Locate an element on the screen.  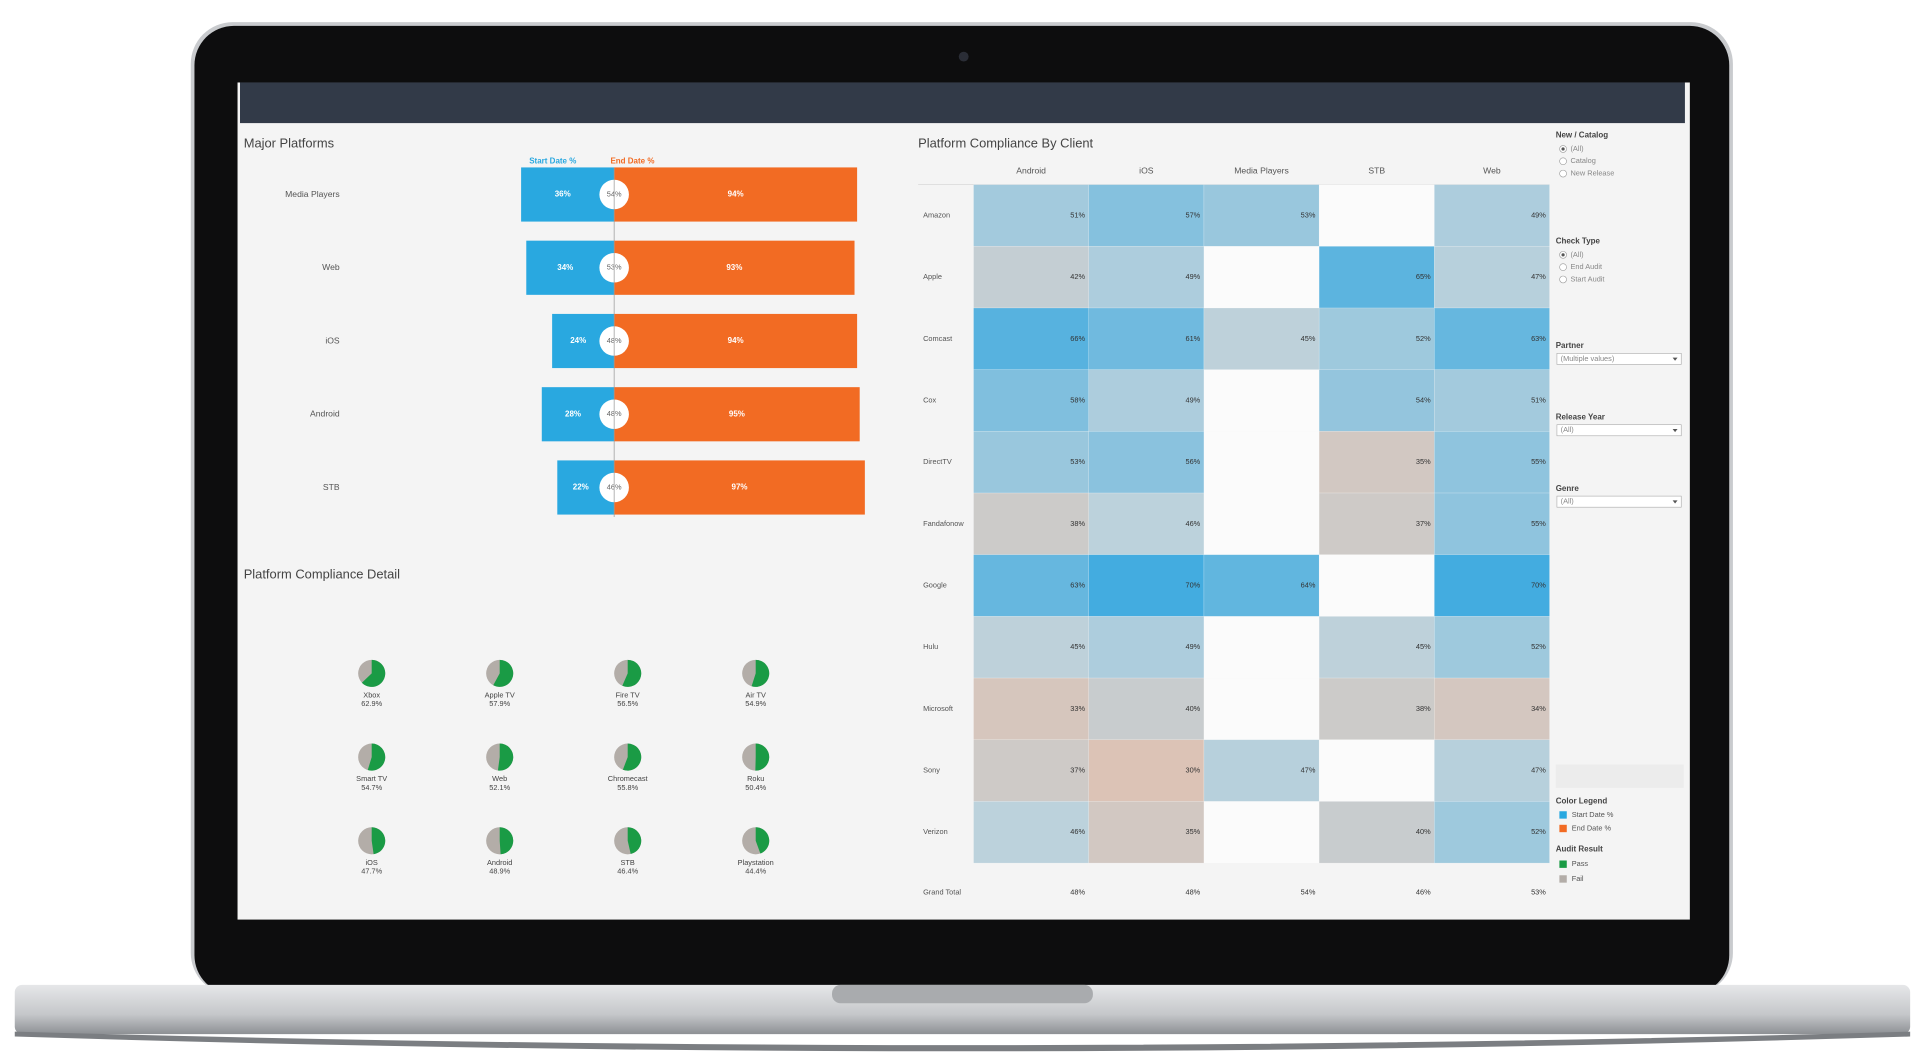
category-label: Web is located at coordinates (331, 267).